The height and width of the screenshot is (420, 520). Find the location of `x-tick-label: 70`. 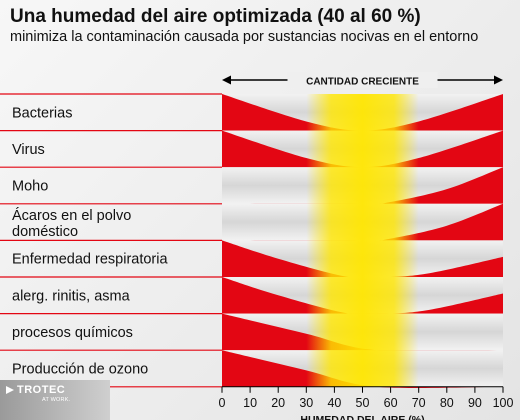

x-tick-label: 70 is located at coordinates (419, 403).